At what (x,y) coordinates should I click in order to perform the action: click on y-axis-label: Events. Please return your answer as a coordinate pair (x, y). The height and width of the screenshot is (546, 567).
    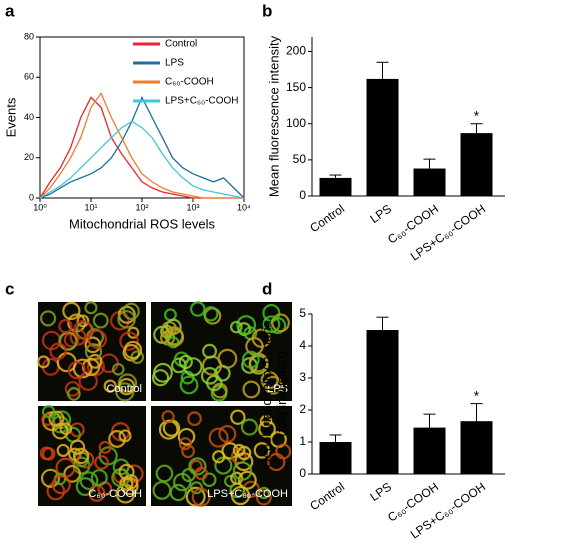
    Looking at the image, I should click on (10, 117).